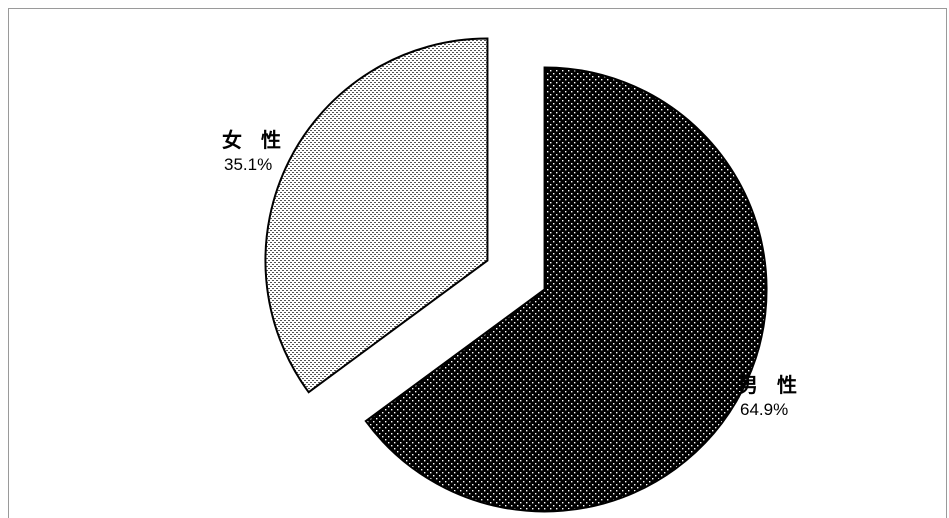 This screenshot has width=949, height=518. I want to click on label-female-name: 女 性, so click(254, 140).